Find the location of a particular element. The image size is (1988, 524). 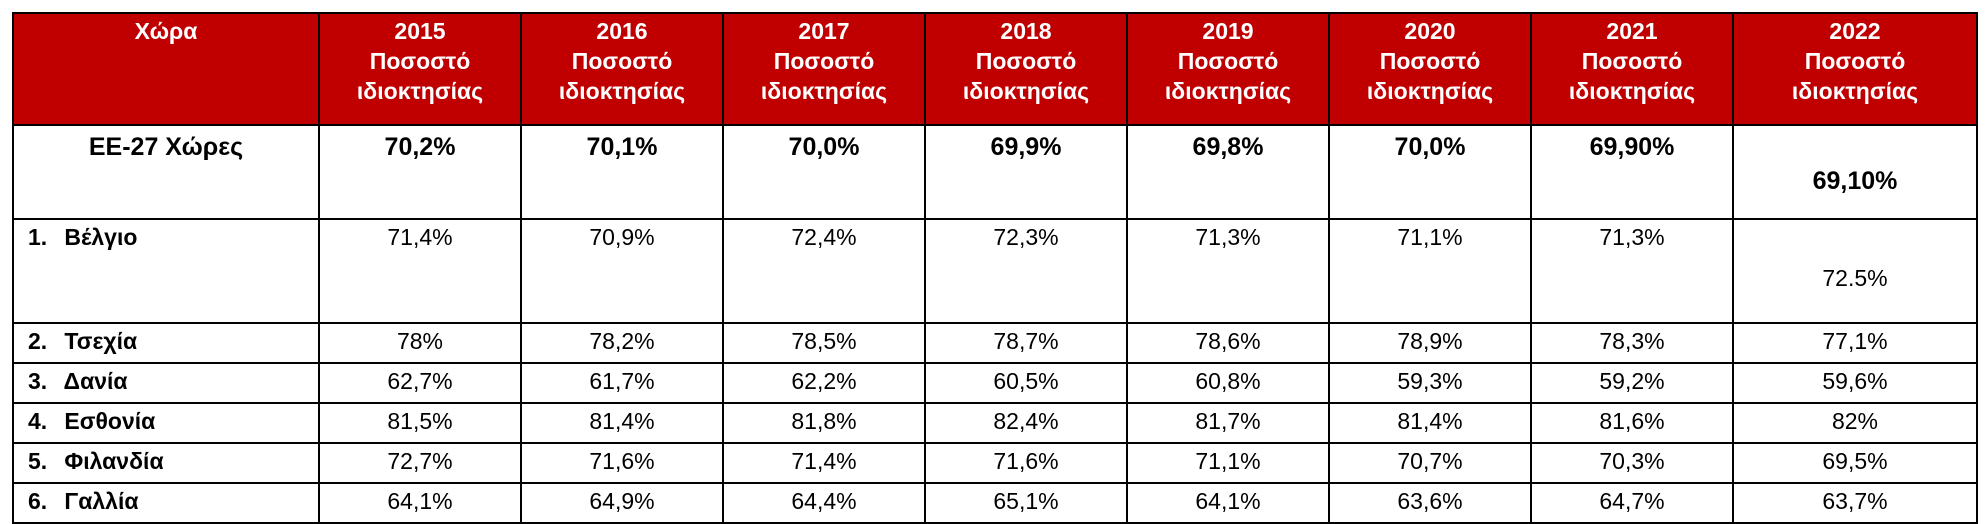

value-cell: 65,1% is located at coordinates (1026, 503).